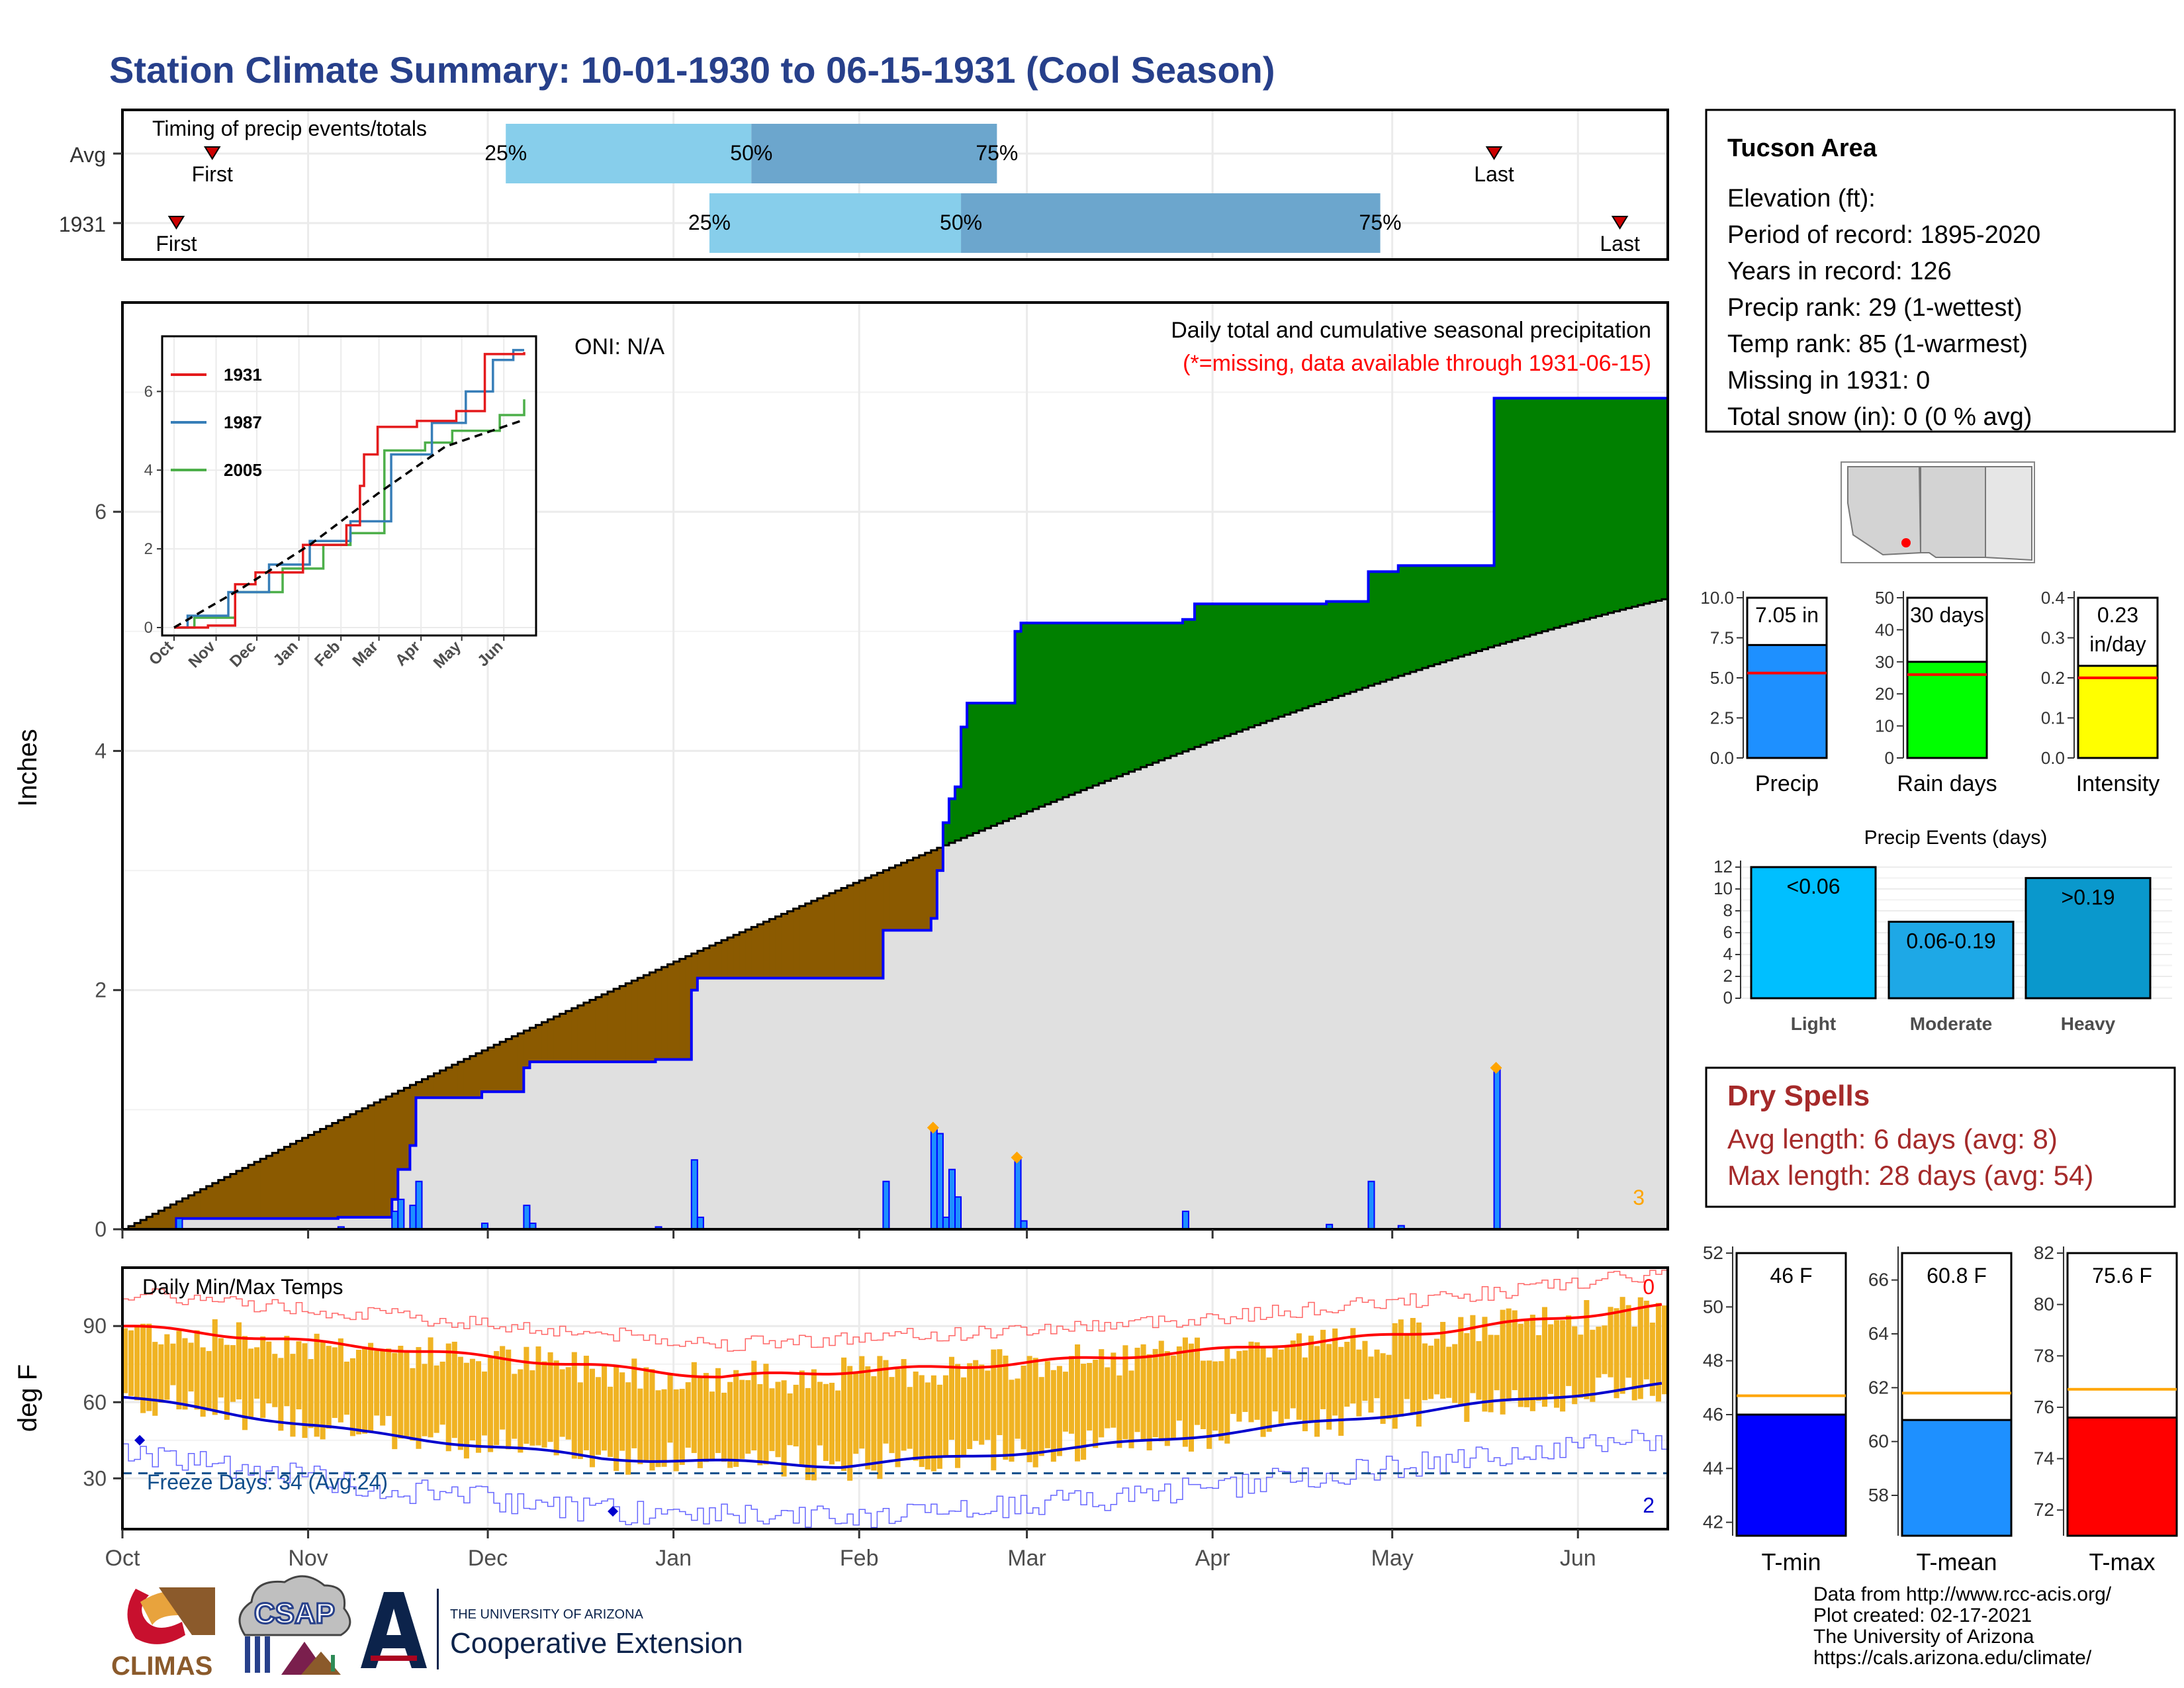 The image size is (2184, 1688). Describe the element at coordinates (2008, 513) in the screenshot. I see `map-neighbor-shape` at that location.